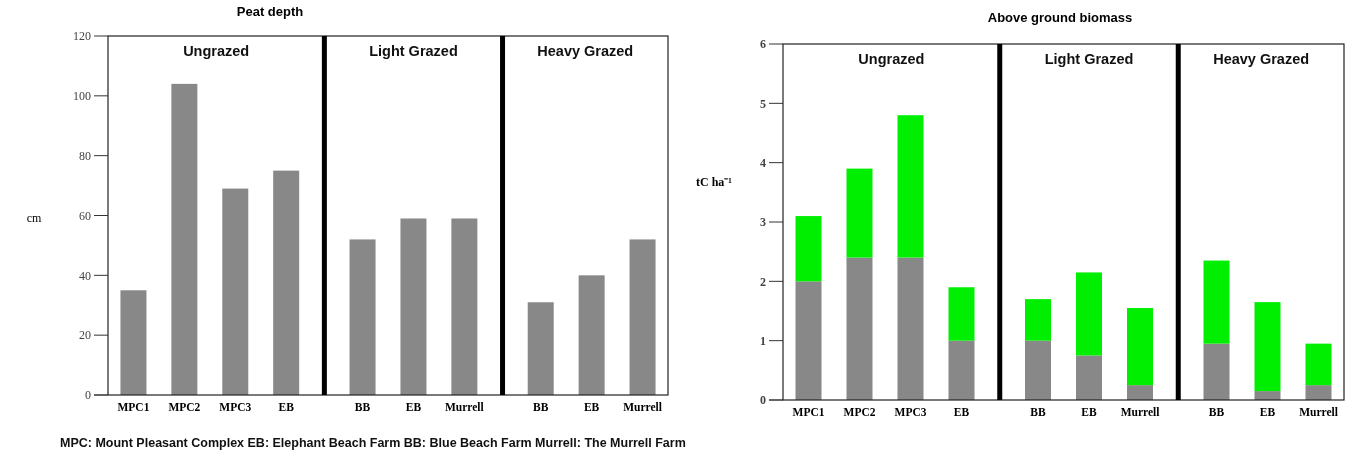 The height and width of the screenshot is (461, 1366). I want to click on y-tick-label: 80, so click(85, 155).